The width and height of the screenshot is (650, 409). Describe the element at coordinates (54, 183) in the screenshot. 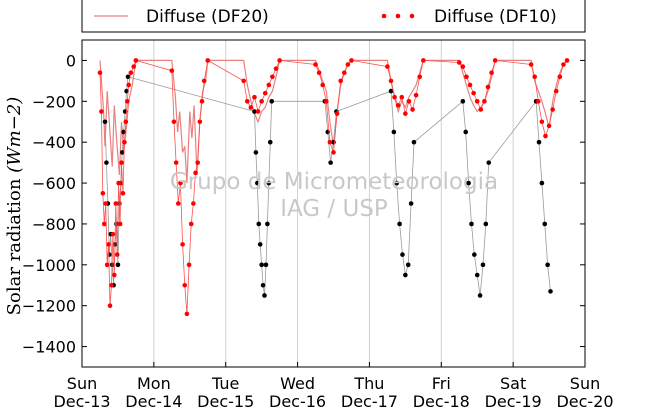

I see `y-tick-label: −600` at that location.